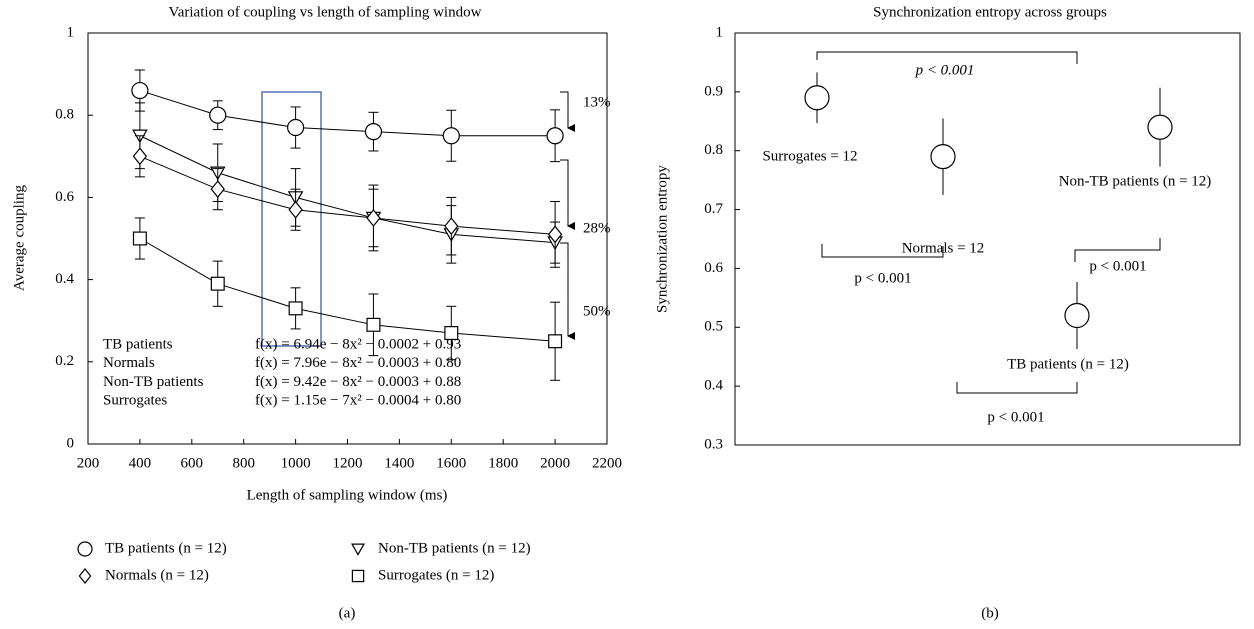 The image size is (1254, 629). Describe the element at coordinates (662, 239) in the screenshot. I see `y-axis-label: Synchronization entropy` at that location.